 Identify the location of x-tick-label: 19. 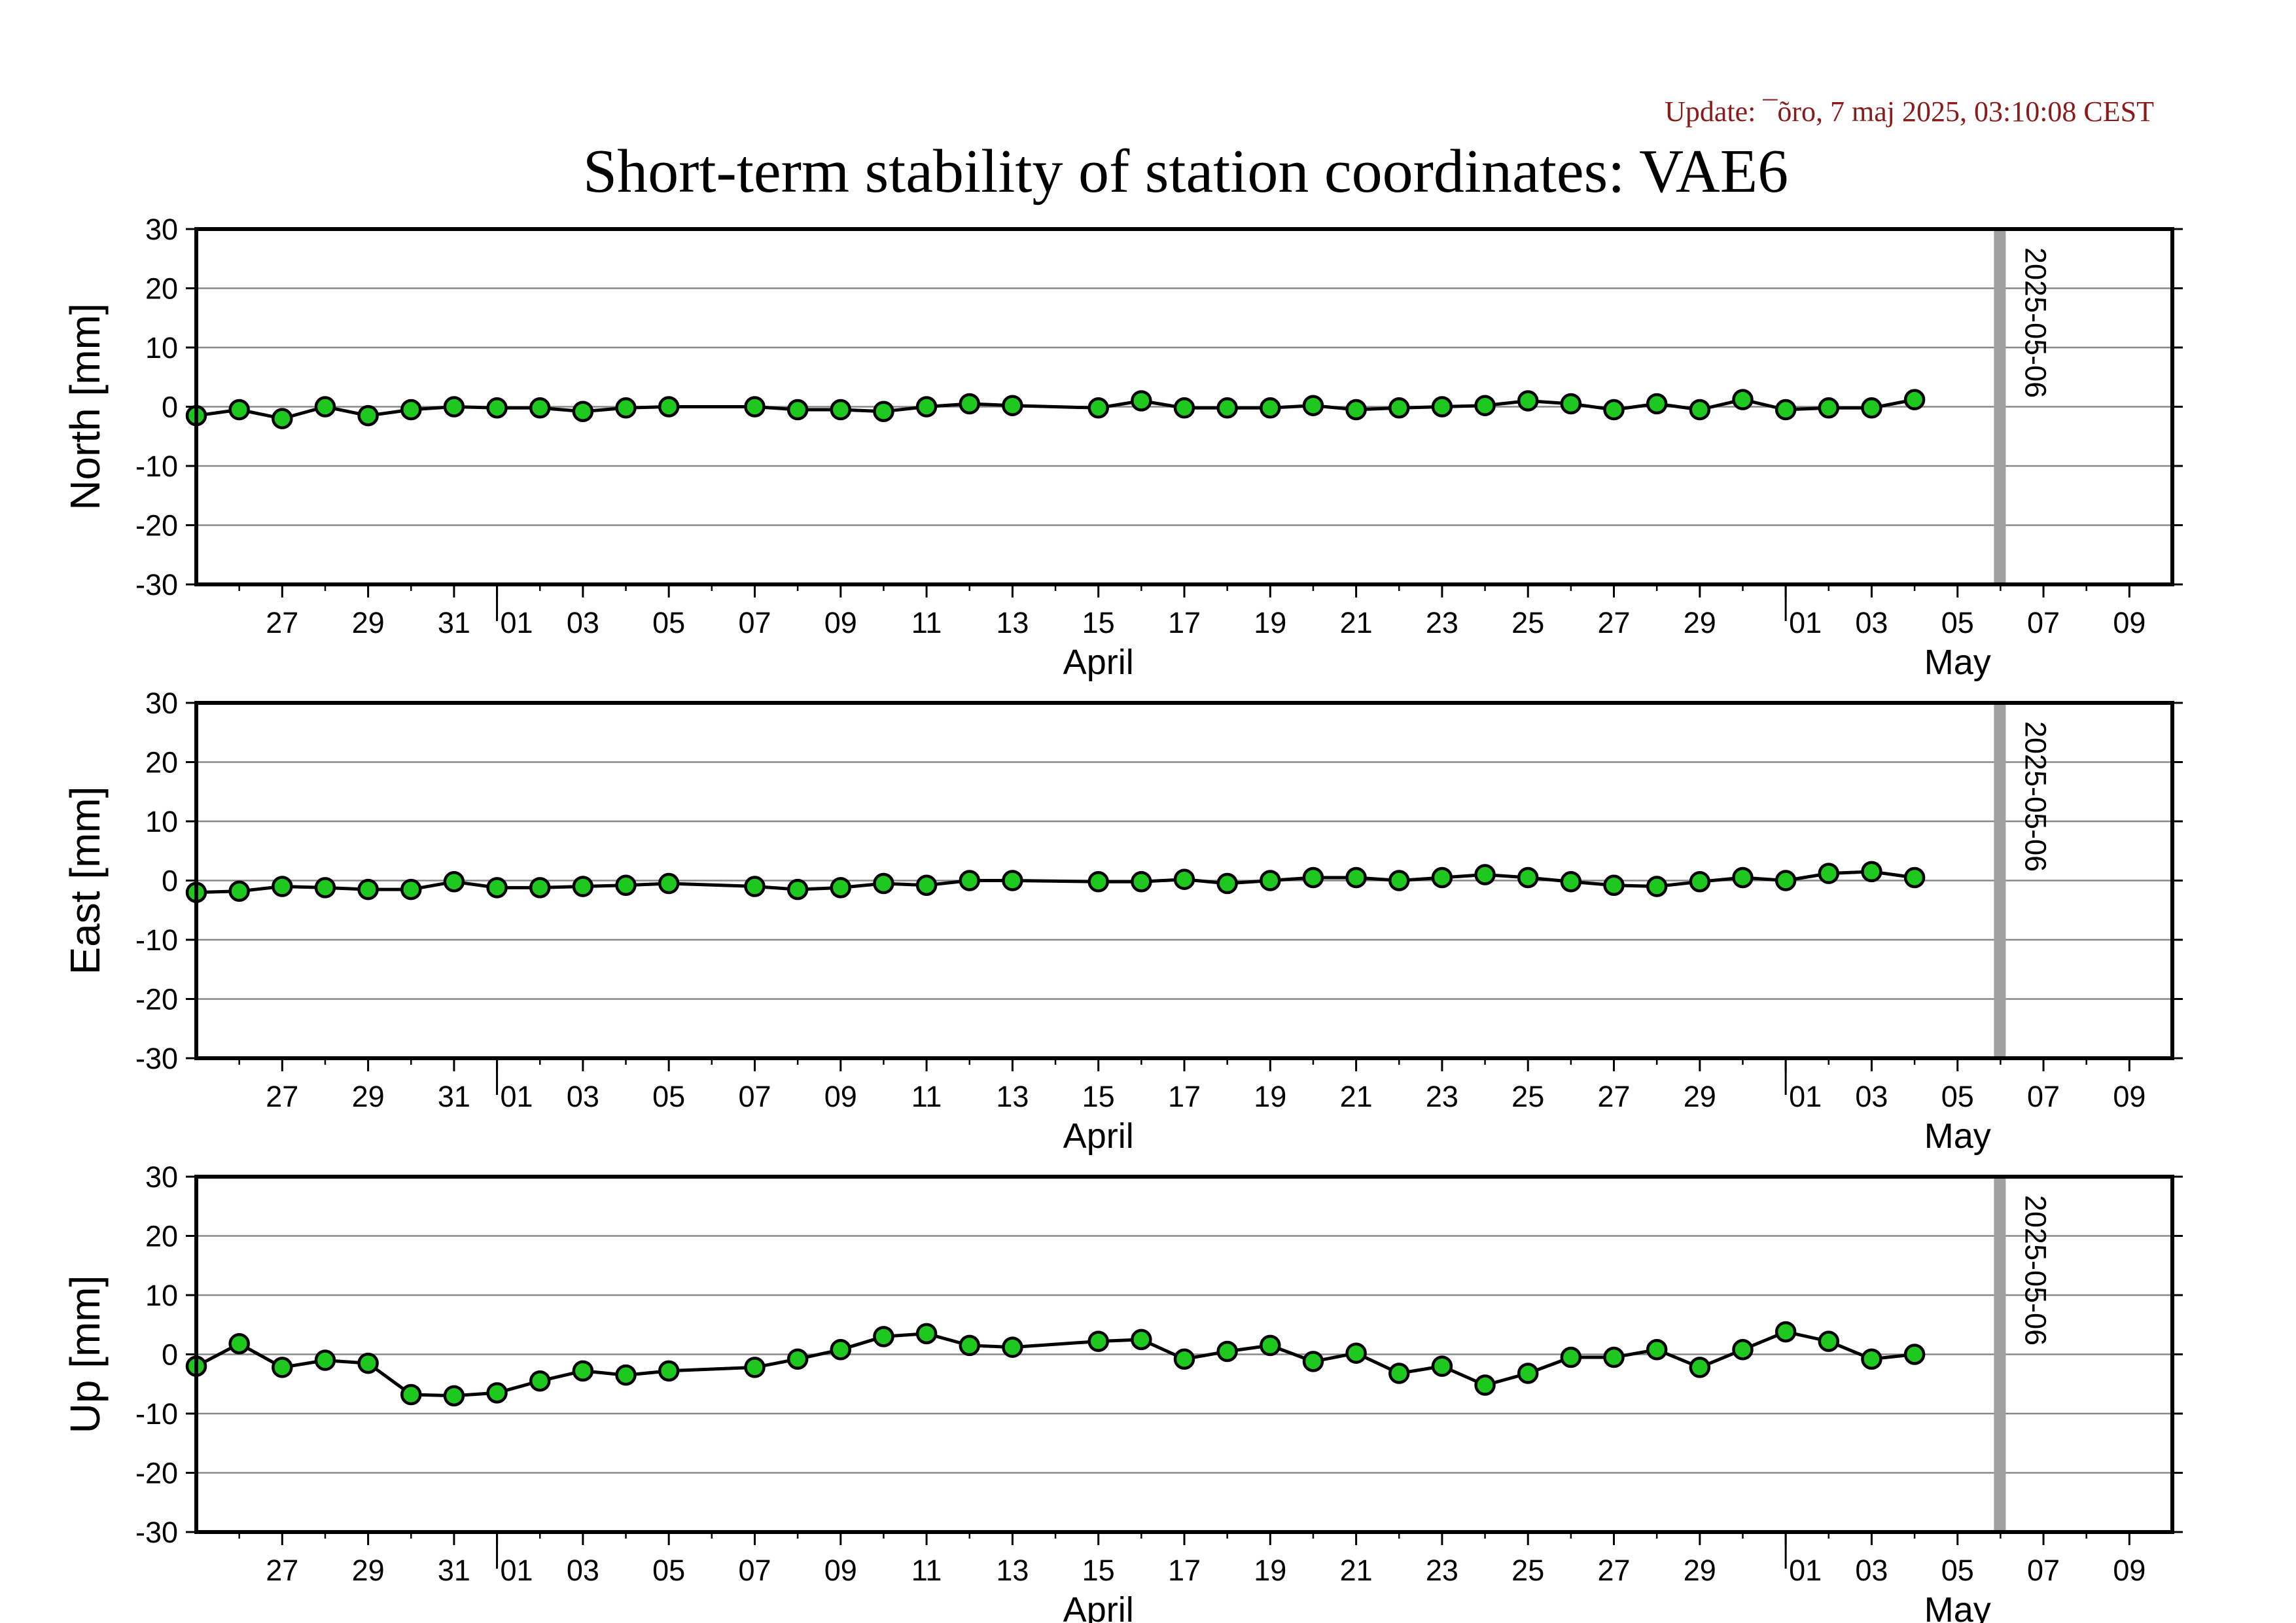
(1270, 1096).